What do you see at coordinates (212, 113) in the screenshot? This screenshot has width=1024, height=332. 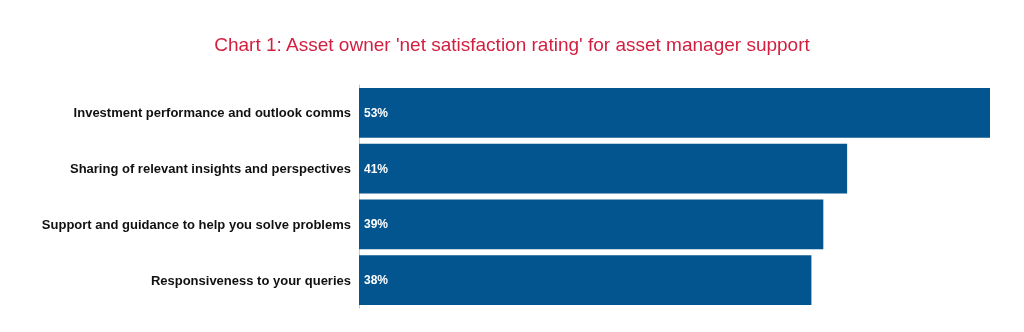 I see `y-tick-label: Investment performance and outlook comms` at bounding box center [212, 113].